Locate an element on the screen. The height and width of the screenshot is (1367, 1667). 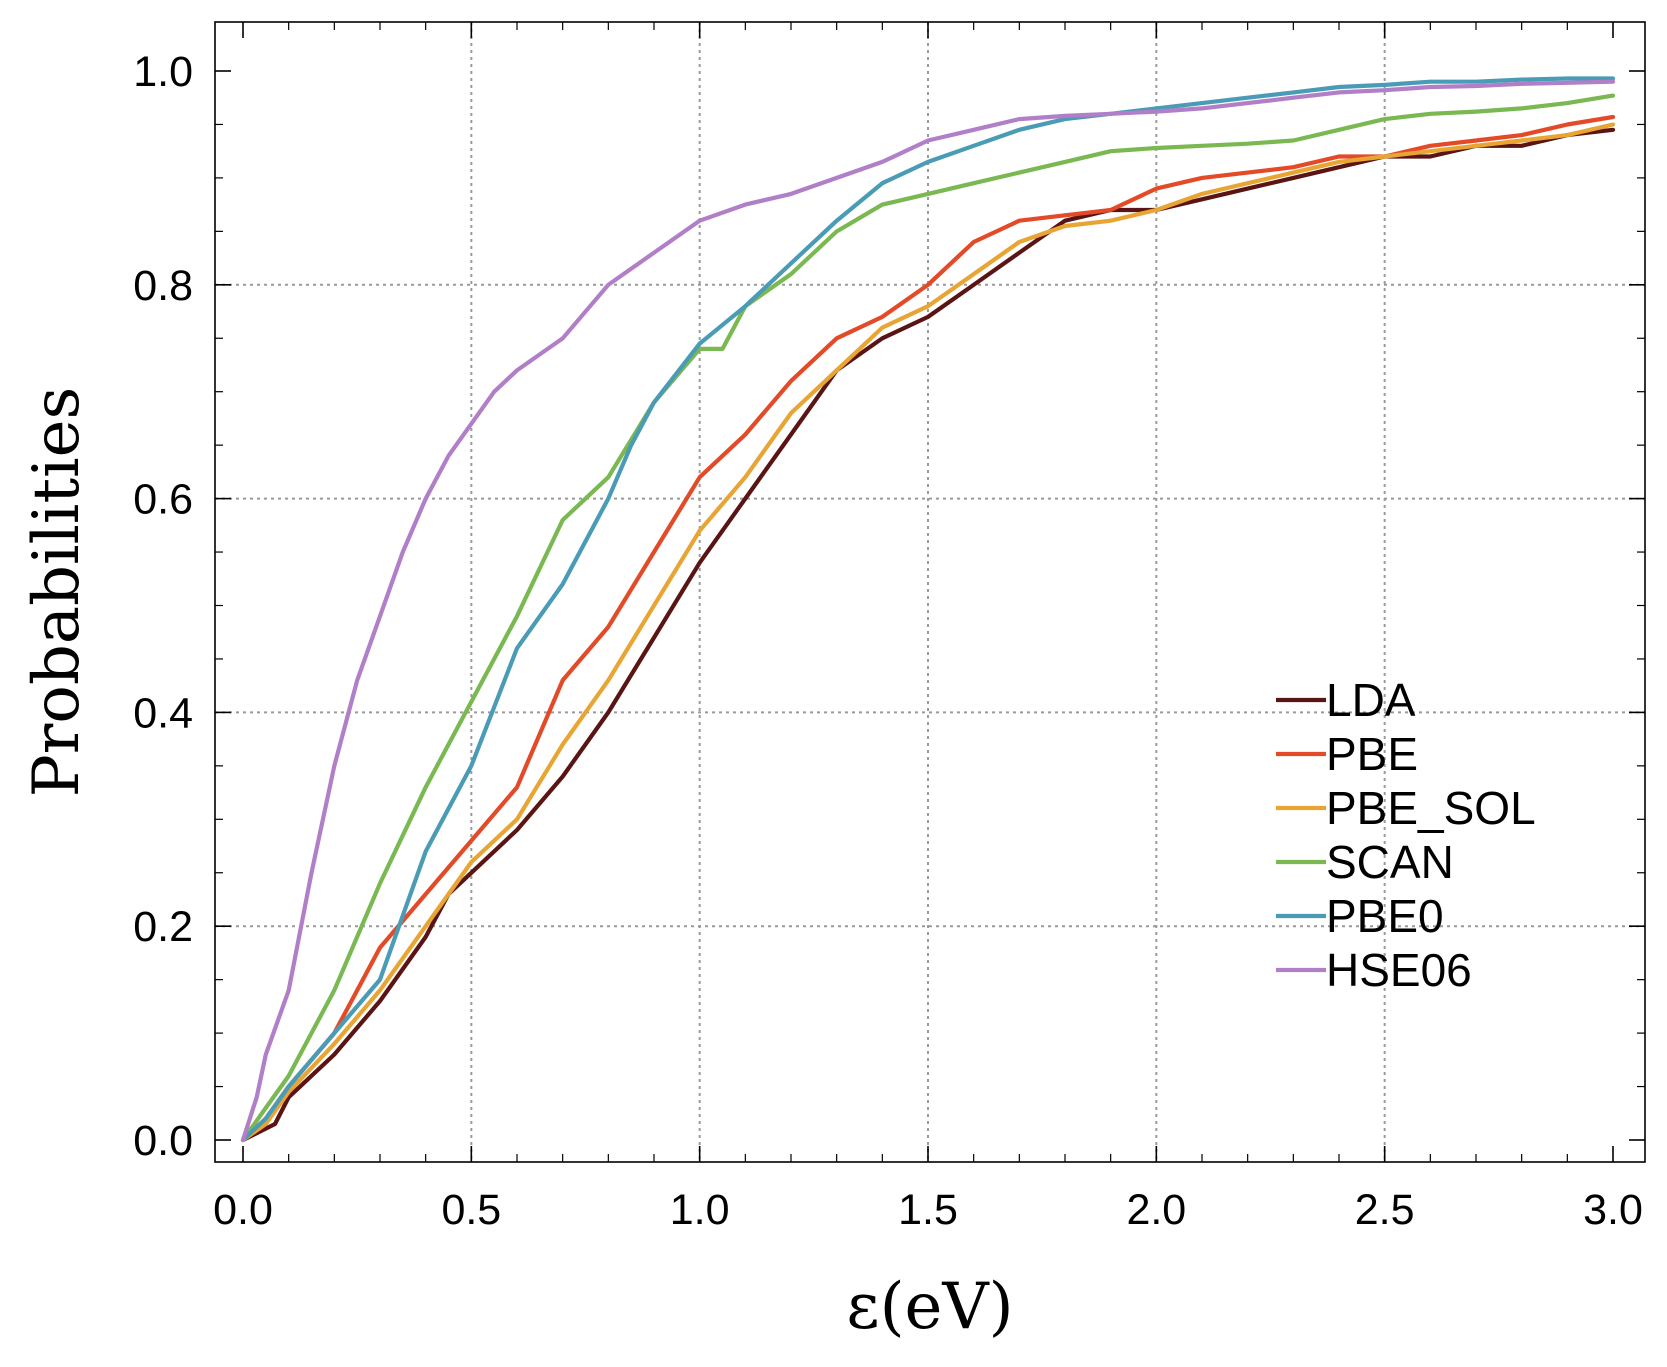
x-tick-label: 0.5 is located at coordinates (471, 1210).